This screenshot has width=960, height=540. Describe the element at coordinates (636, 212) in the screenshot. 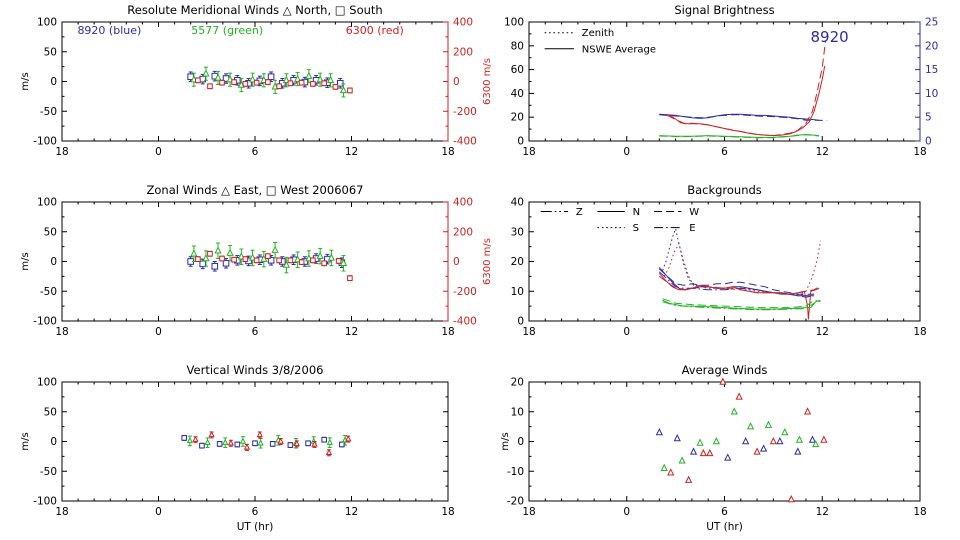

I see `svg-text: N` at that location.